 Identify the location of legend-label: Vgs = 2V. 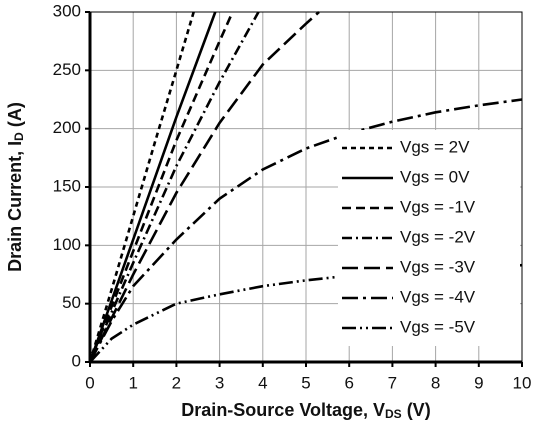
(435, 146).